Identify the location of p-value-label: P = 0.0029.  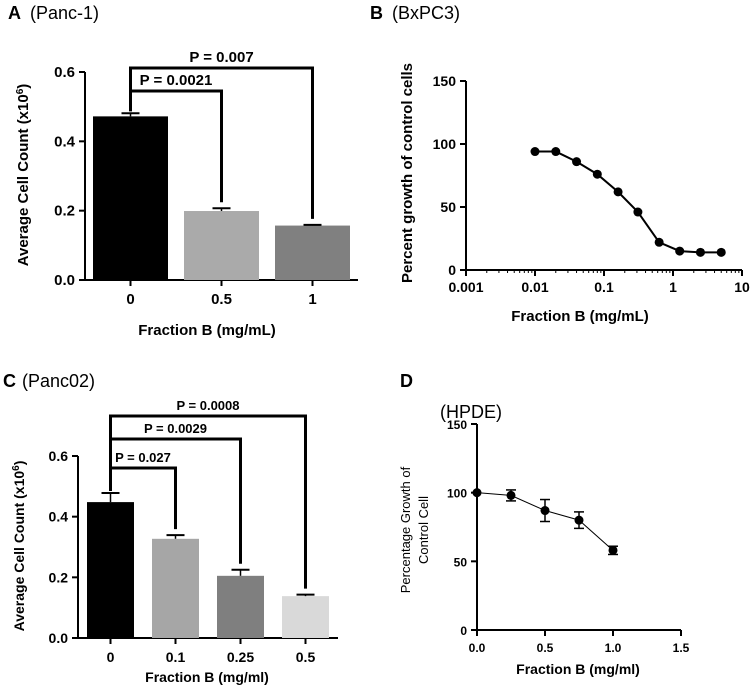
(175, 428).